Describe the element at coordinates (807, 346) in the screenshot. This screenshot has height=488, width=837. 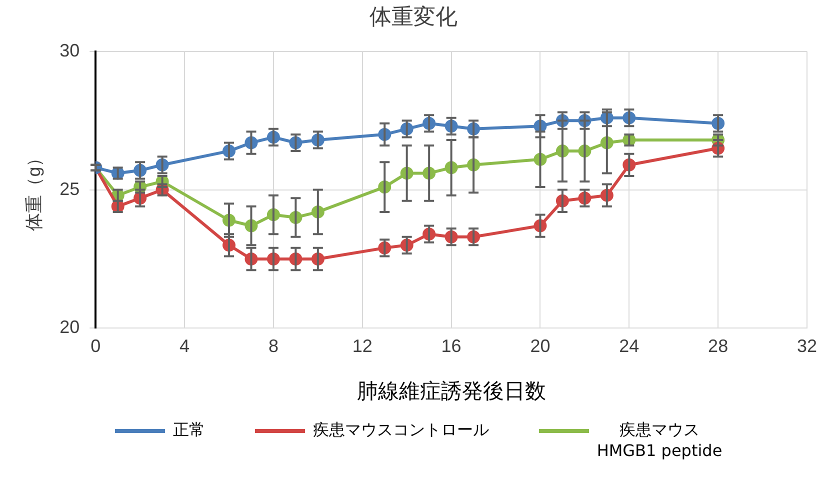
I see `x-tick-label: 32` at that location.